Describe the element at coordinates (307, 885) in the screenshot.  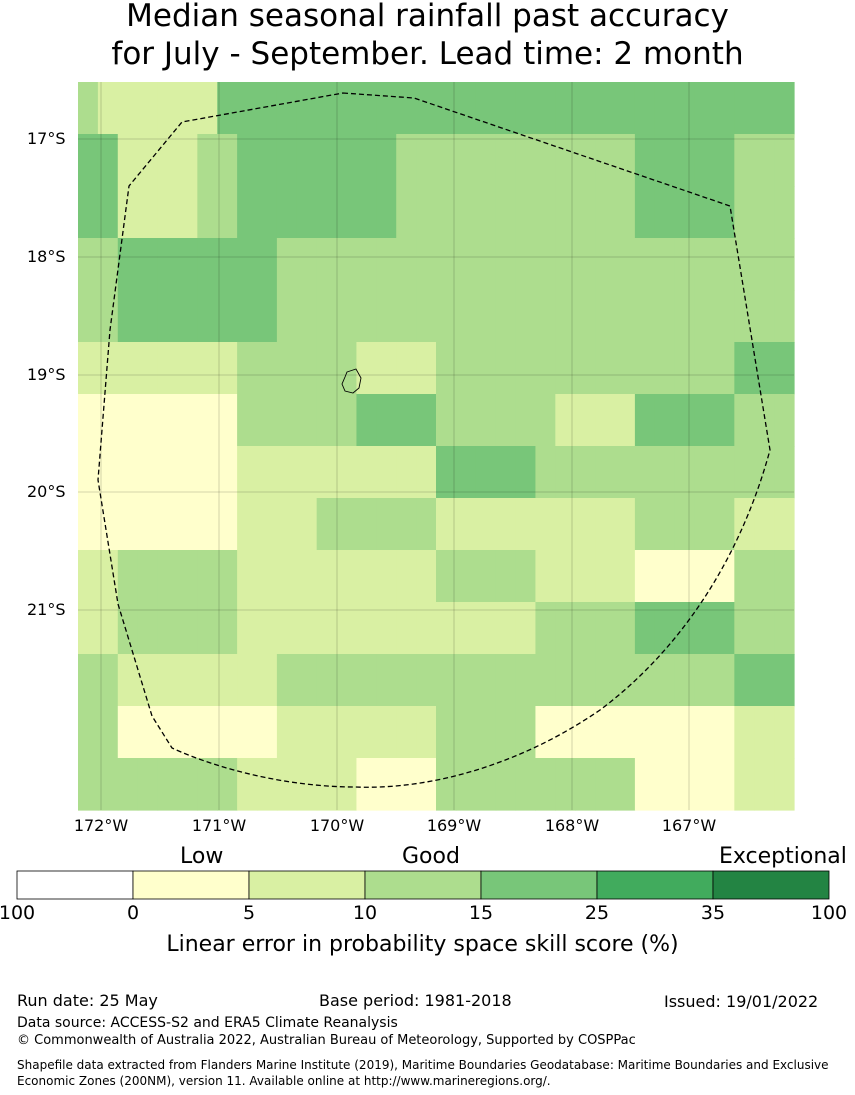
I see `colorbar-segment` at that location.